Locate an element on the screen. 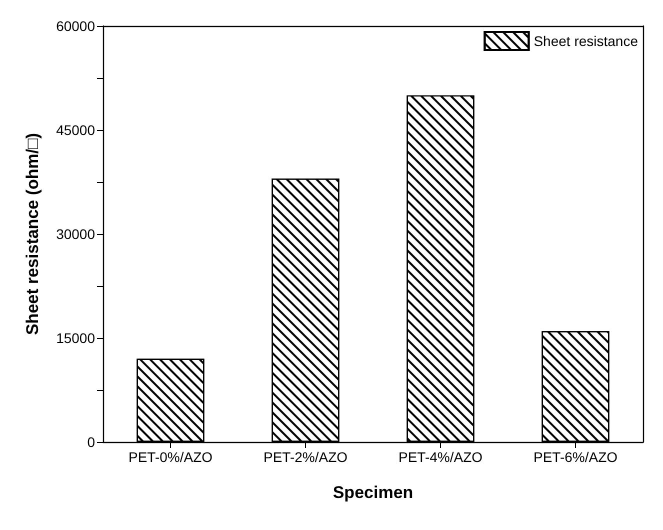 The width and height of the screenshot is (663, 530). y-tick-label: 60000 is located at coordinates (76, 26).